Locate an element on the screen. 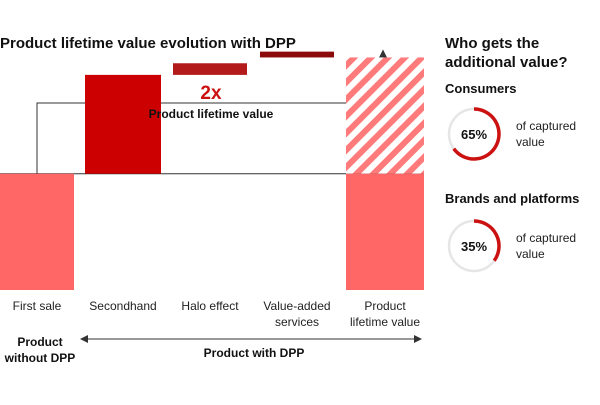  bar-first-sale is located at coordinates (37, 231).